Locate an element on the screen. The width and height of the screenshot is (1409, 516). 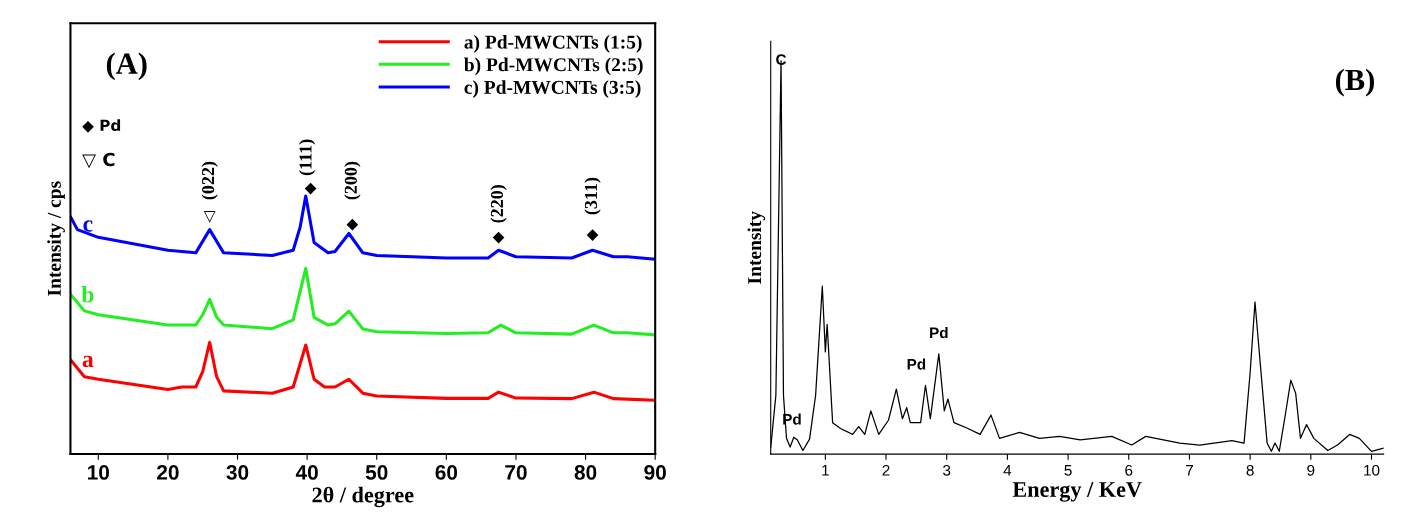
text: ▽ C is located at coordinates (98, 160).